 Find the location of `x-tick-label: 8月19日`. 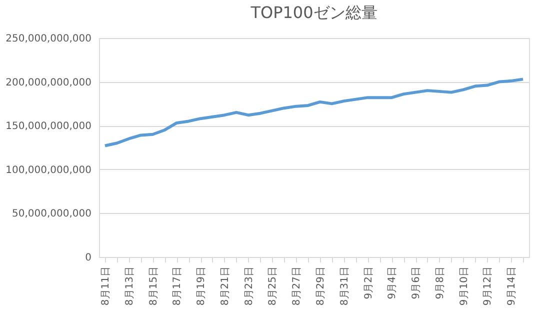

x-tick-label: 8月19日 is located at coordinates (202, 286).